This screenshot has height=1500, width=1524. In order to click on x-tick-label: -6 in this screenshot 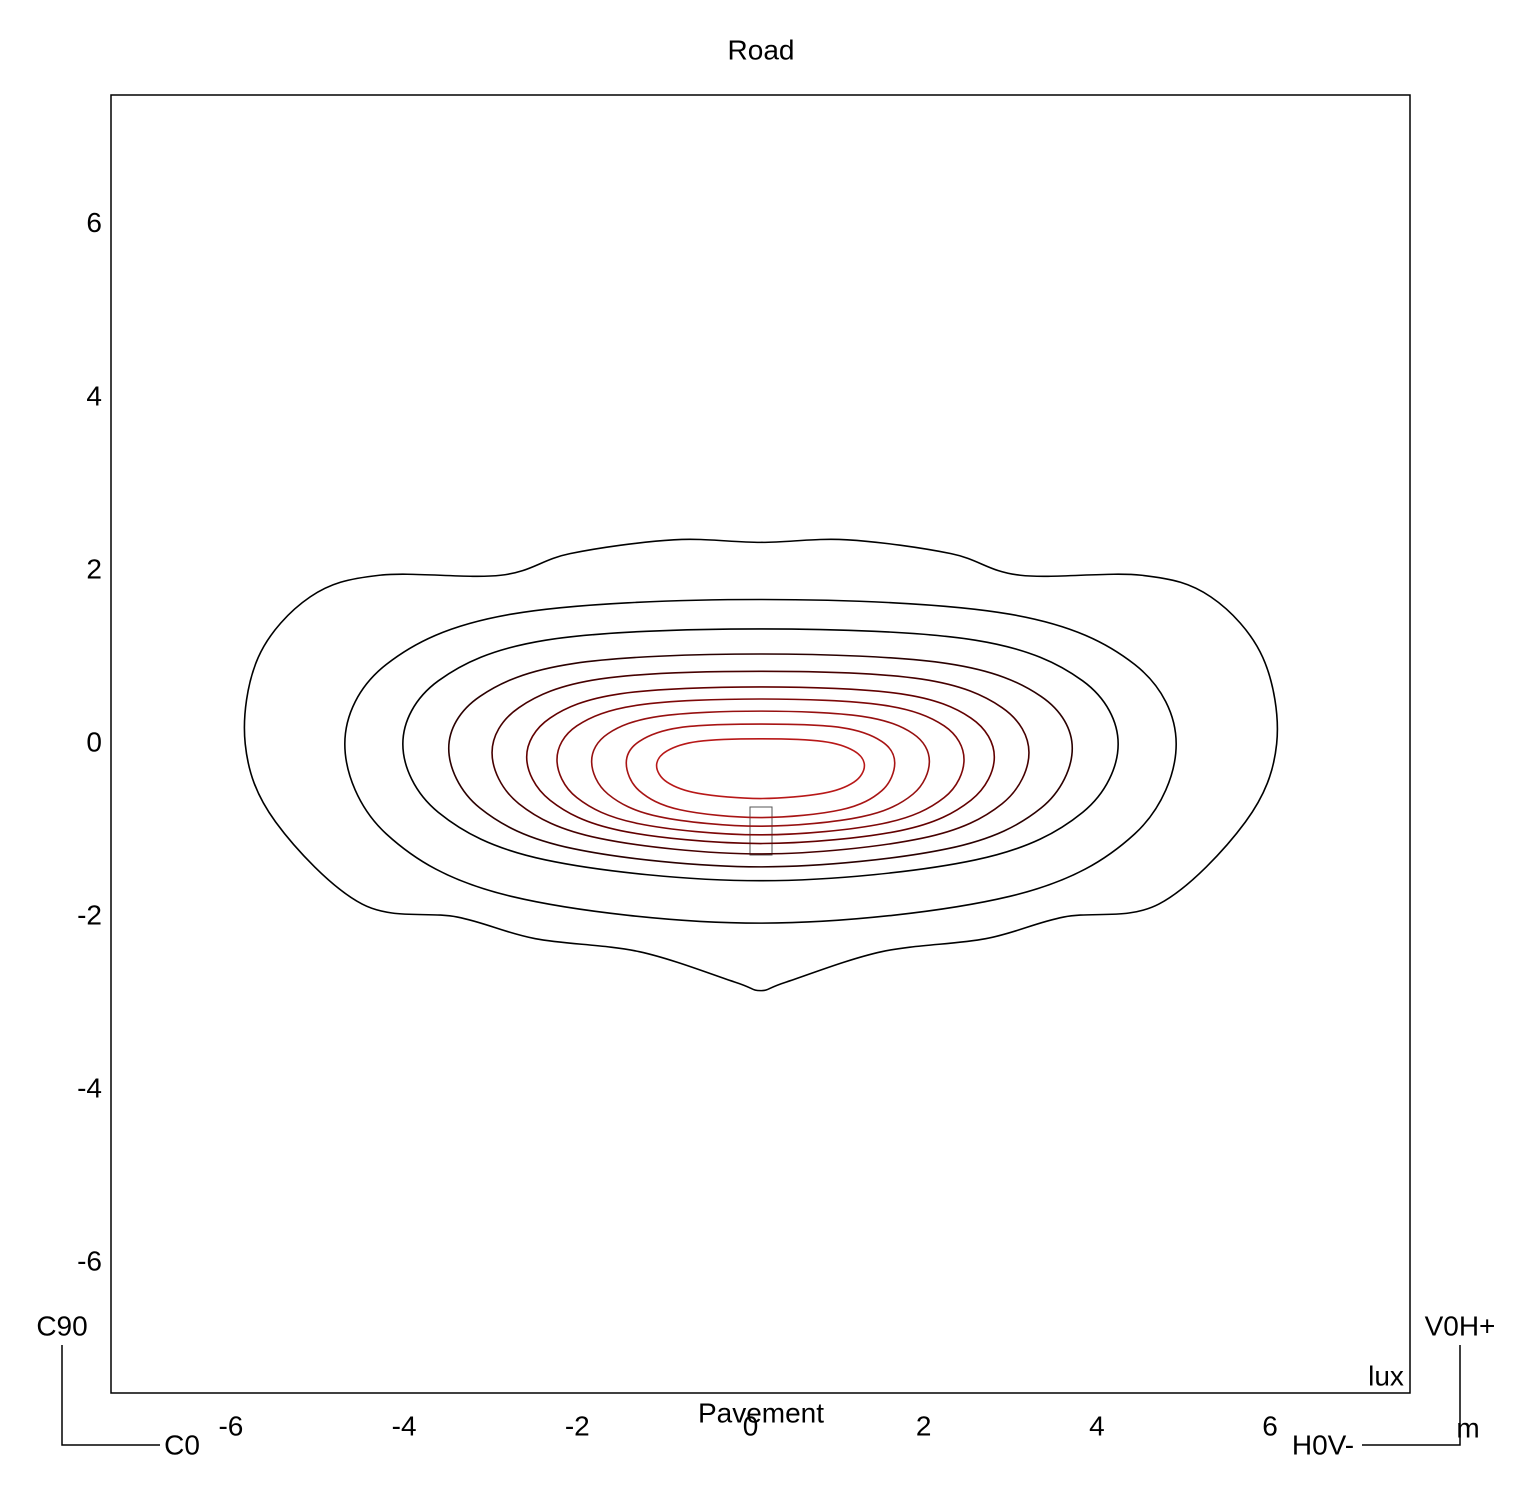, I will do `click(230, 1425)`.